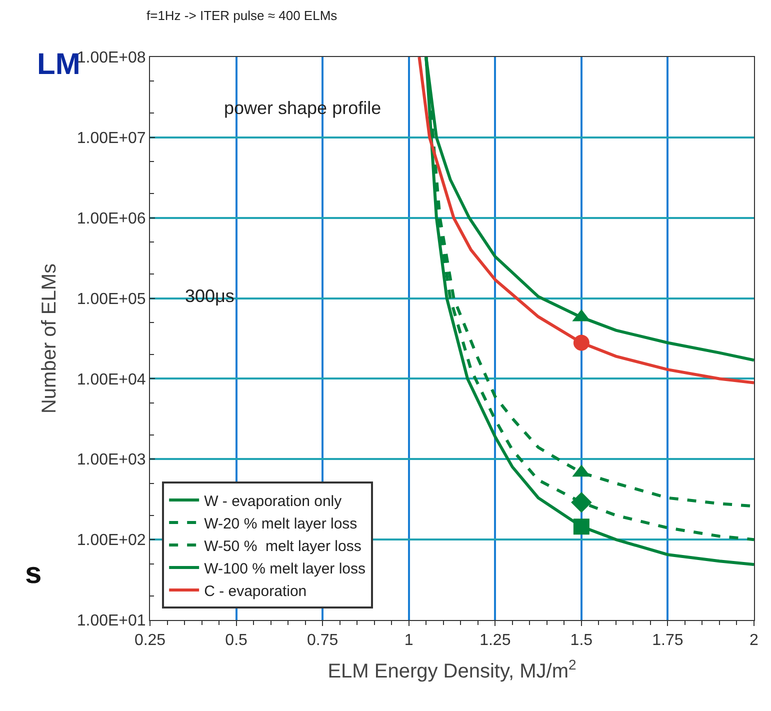 The width and height of the screenshot is (771, 711). What do you see at coordinates (150, 641) in the screenshot?
I see `x-tick-label: 0.25` at bounding box center [150, 641].